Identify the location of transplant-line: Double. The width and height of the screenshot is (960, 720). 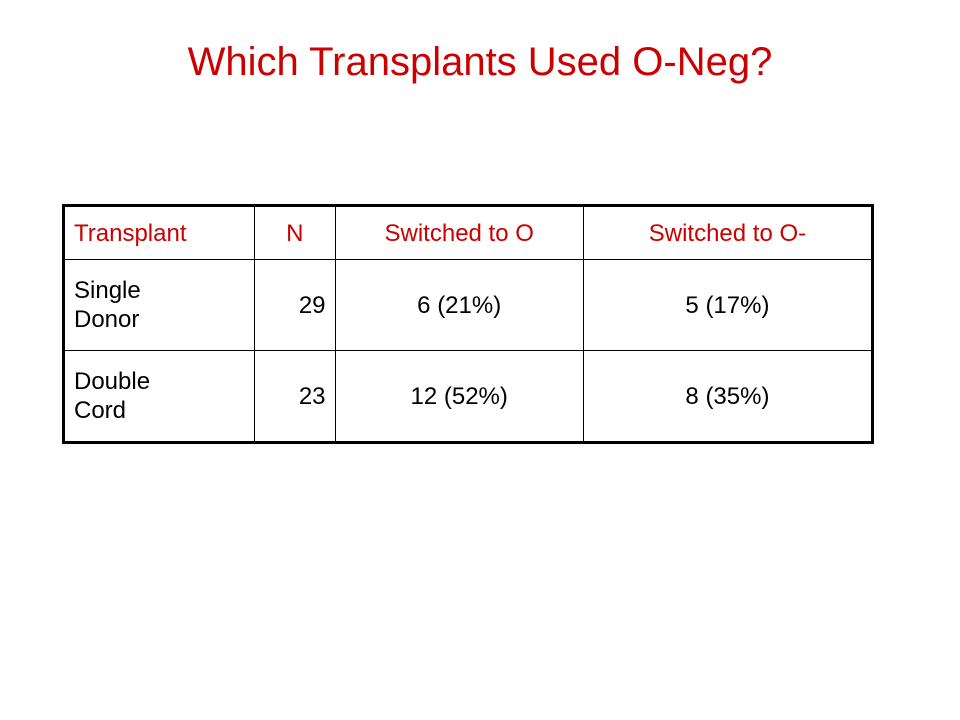
(112, 381).